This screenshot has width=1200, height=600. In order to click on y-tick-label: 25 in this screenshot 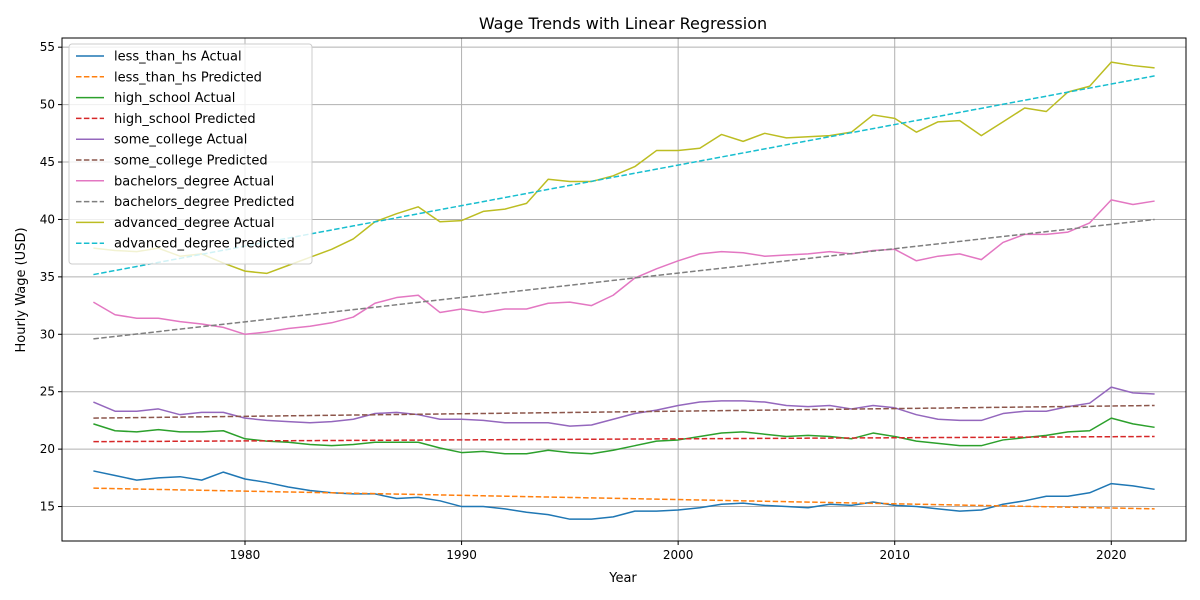, I will do `click(47, 392)`.